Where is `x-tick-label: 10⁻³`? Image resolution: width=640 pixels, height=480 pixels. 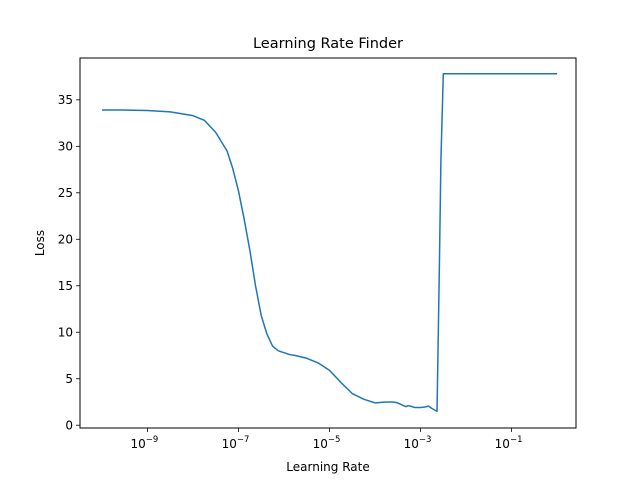
x-tick-label: 10⁻³ is located at coordinates (418, 443).